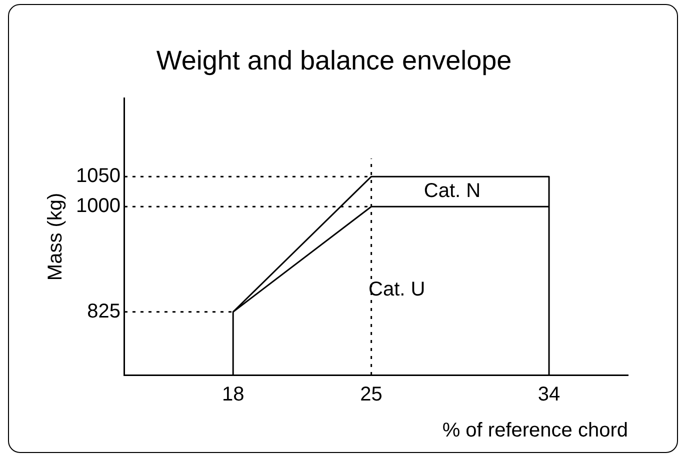  What do you see at coordinates (371, 395) in the screenshot?
I see `x-tick-label: 25` at bounding box center [371, 395].